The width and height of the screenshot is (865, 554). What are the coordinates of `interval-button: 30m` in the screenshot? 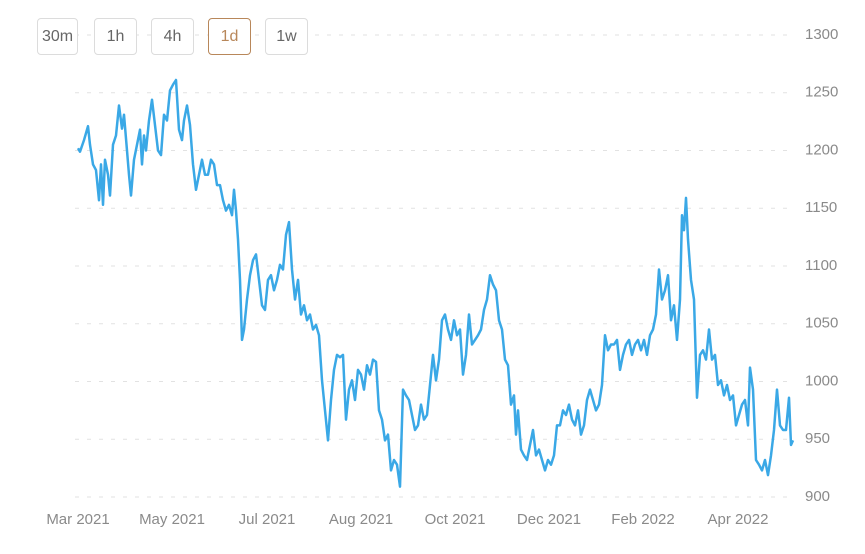 It's located at (57, 36).